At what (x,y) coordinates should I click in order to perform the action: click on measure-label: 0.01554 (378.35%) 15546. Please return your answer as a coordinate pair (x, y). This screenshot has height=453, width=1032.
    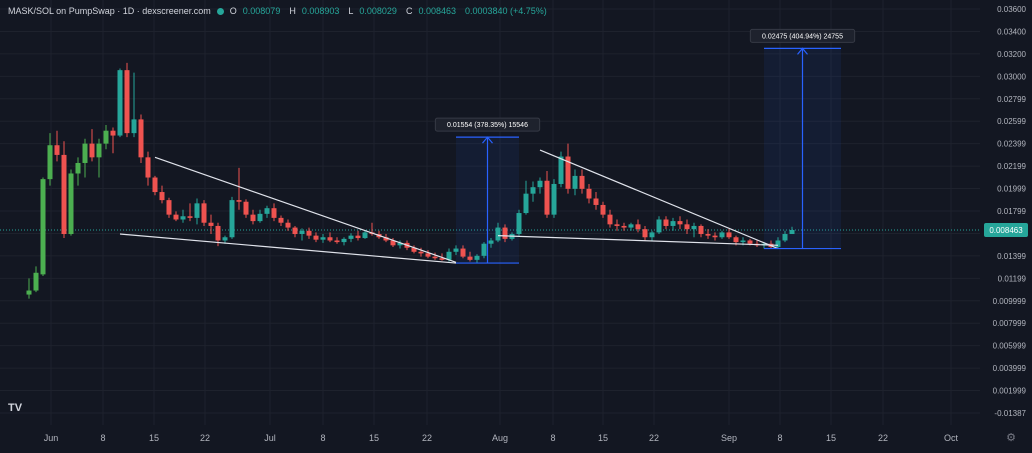
    Looking at the image, I should click on (487, 125).